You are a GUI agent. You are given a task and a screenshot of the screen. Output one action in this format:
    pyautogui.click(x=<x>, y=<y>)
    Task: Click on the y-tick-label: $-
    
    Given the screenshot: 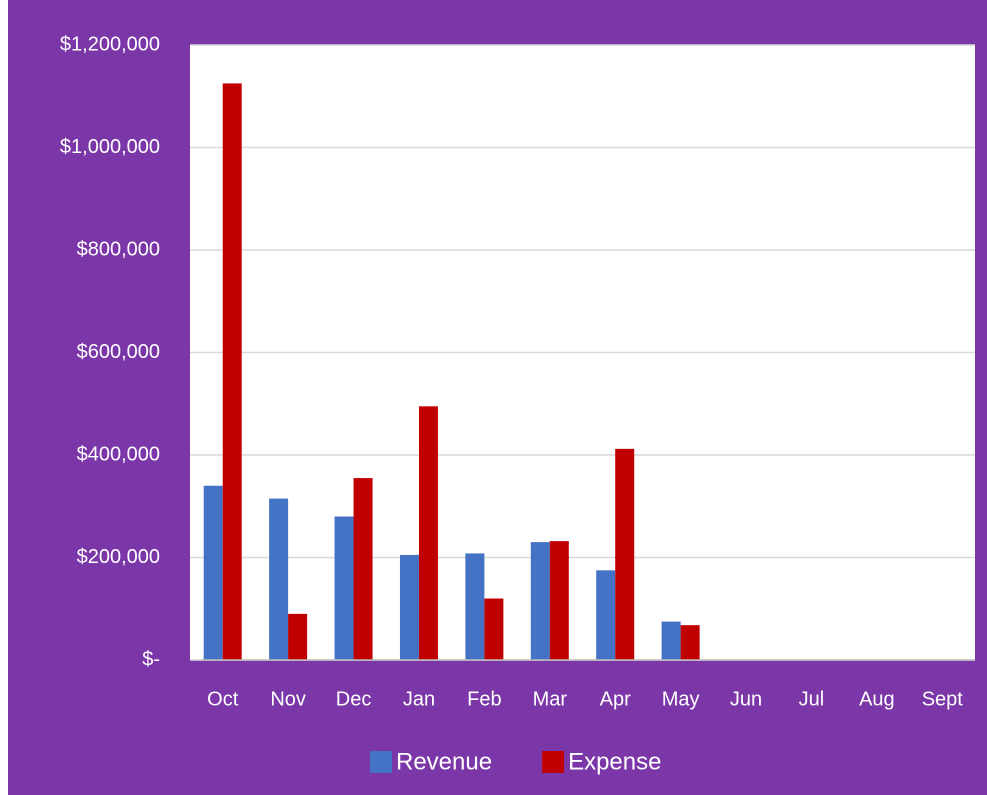 What is the action you would take?
    pyautogui.click(x=151, y=659)
    